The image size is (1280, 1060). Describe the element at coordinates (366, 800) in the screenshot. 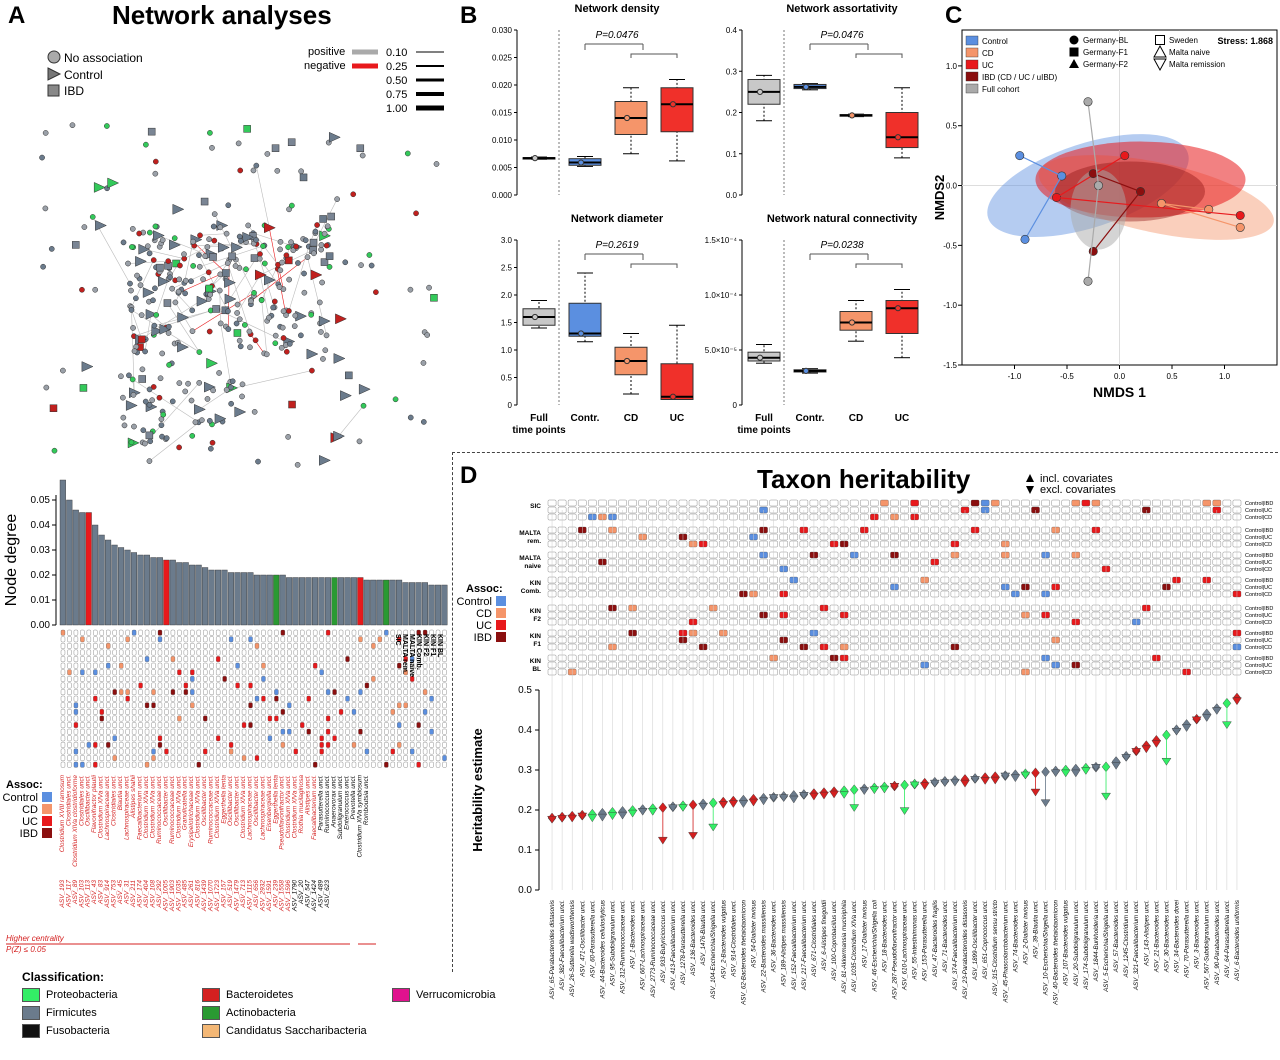

I see `taxon-label: Romboutsia uncl.` at that location.